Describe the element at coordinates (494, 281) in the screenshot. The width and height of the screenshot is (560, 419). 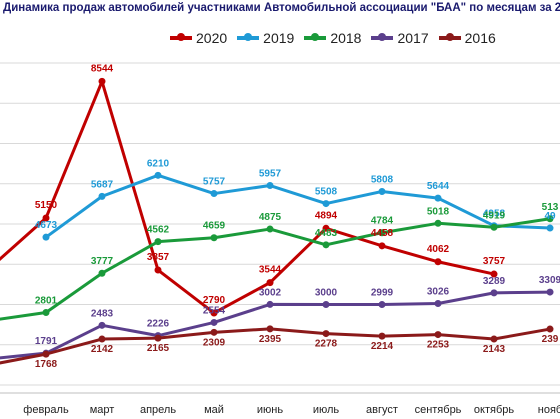
I see `data-label-2017: 3289` at that location.